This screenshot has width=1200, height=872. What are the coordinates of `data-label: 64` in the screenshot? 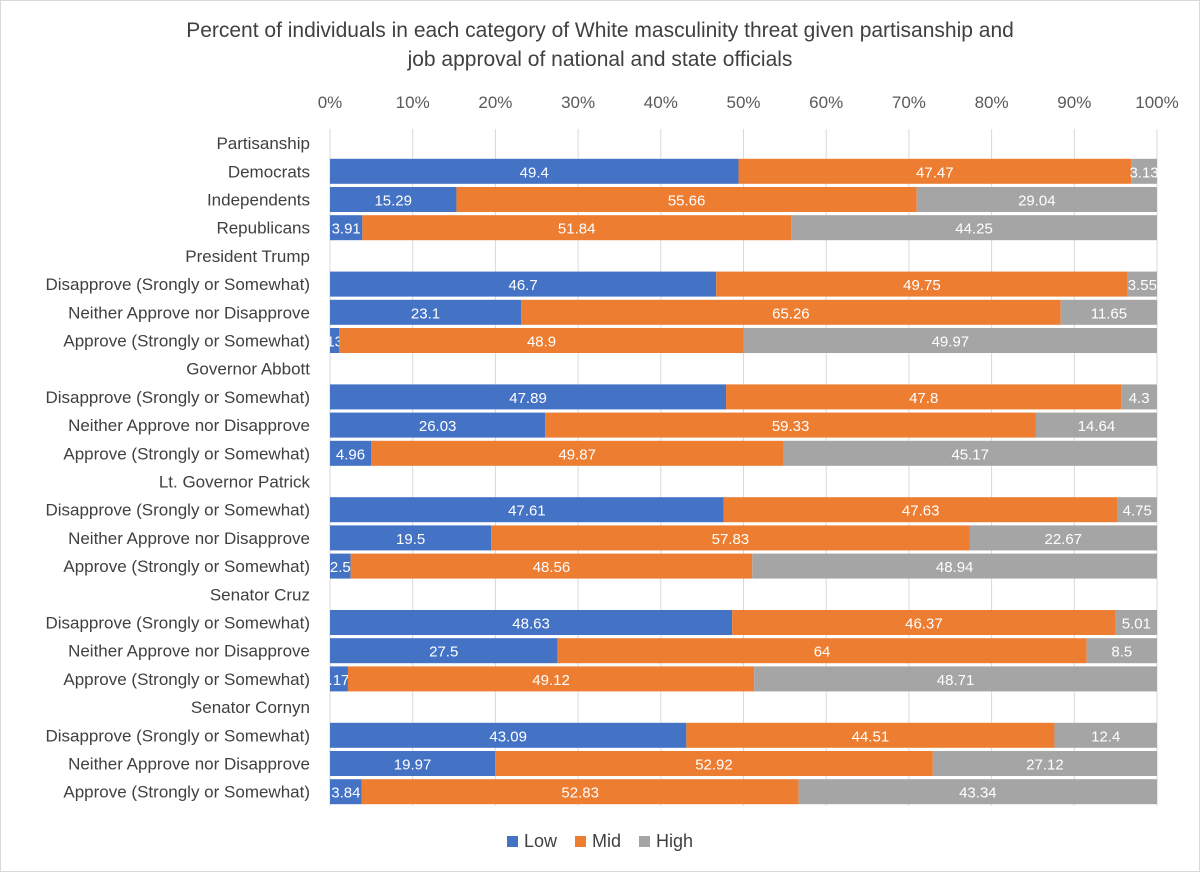 It's located at (822, 652).